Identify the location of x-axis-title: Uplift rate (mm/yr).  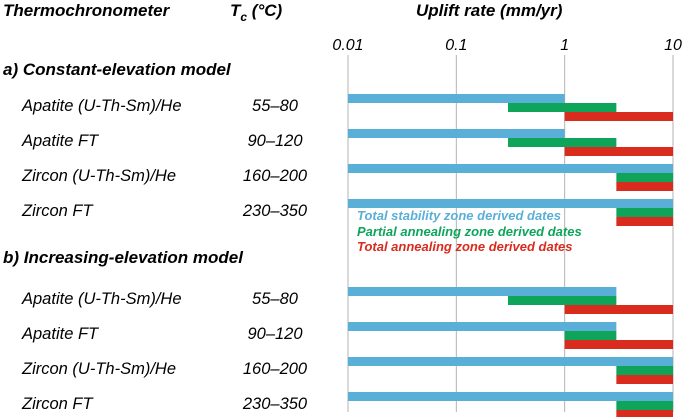
(489, 10).